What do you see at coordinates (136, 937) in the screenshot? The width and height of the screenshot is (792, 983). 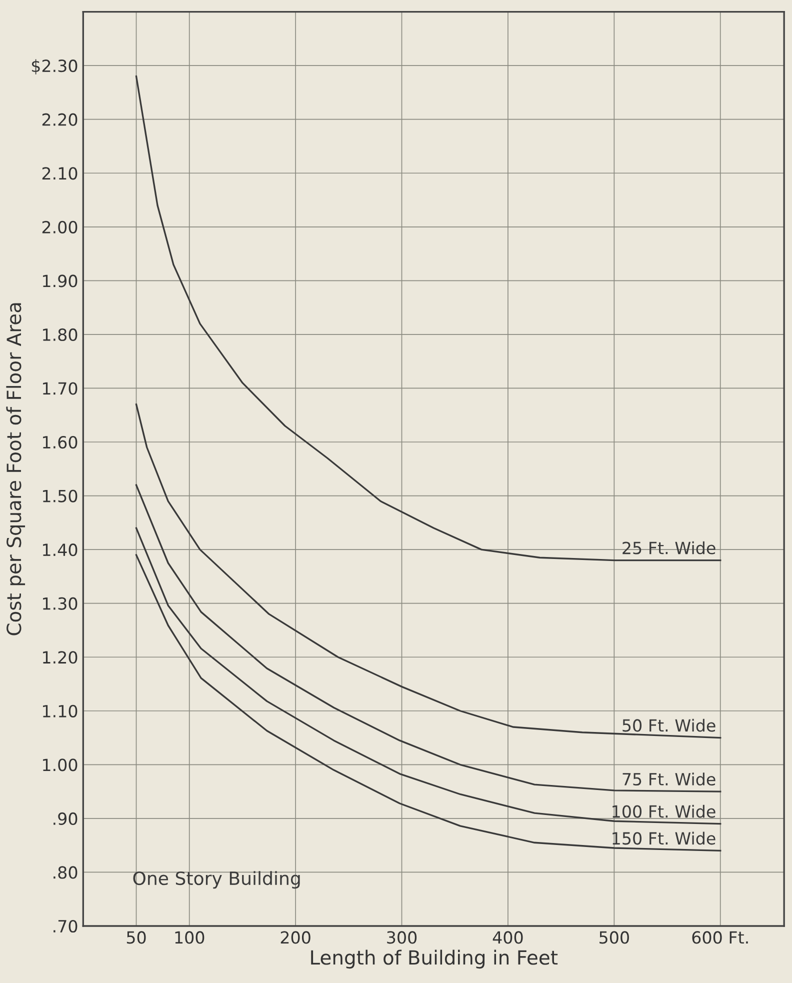 I see `x-tick-label: 50` at bounding box center [136, 937].